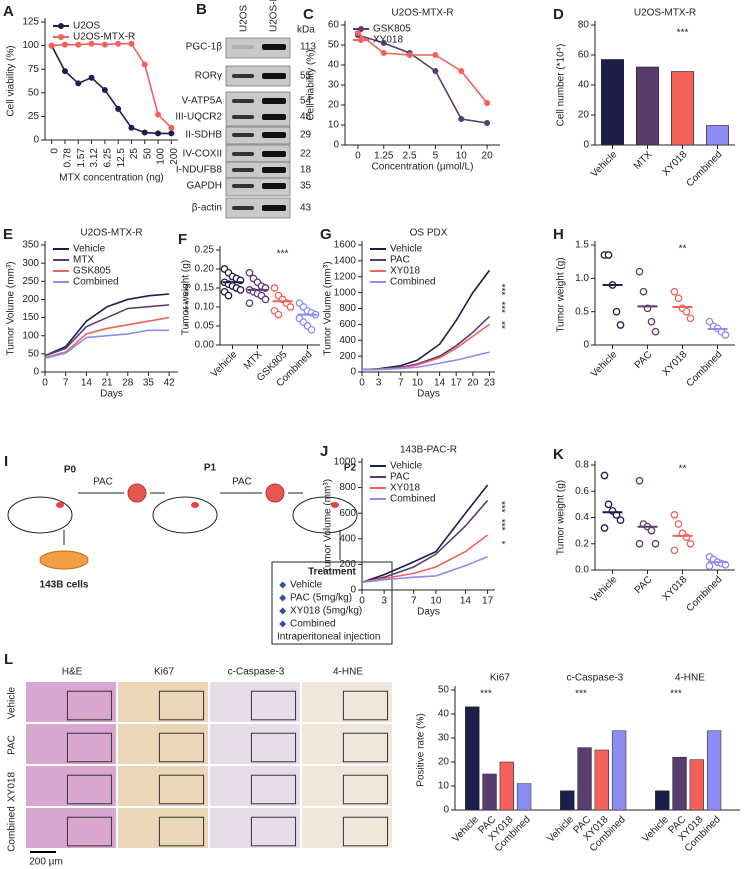 This screenshot has height=869, width=754. I want to click on x-tick-label: 3, so click(384, 601).